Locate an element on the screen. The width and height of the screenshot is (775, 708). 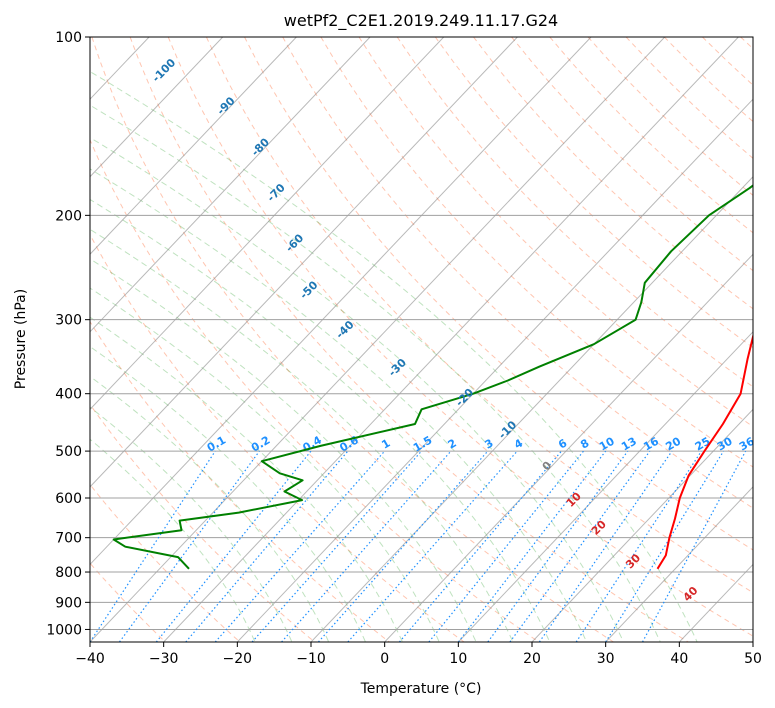
y-tick-label: 400 is located at coordinates (68, 395).